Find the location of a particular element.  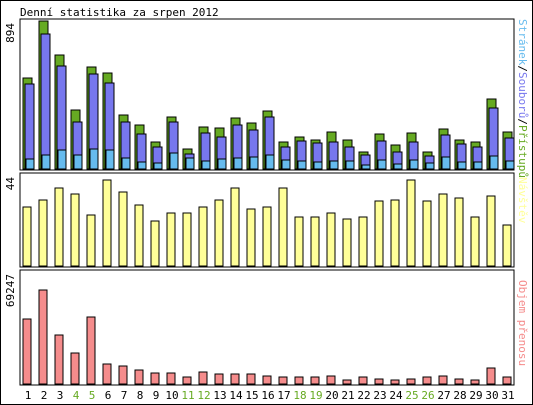

legend-part: Souborů is located at coordinates (522, 95).